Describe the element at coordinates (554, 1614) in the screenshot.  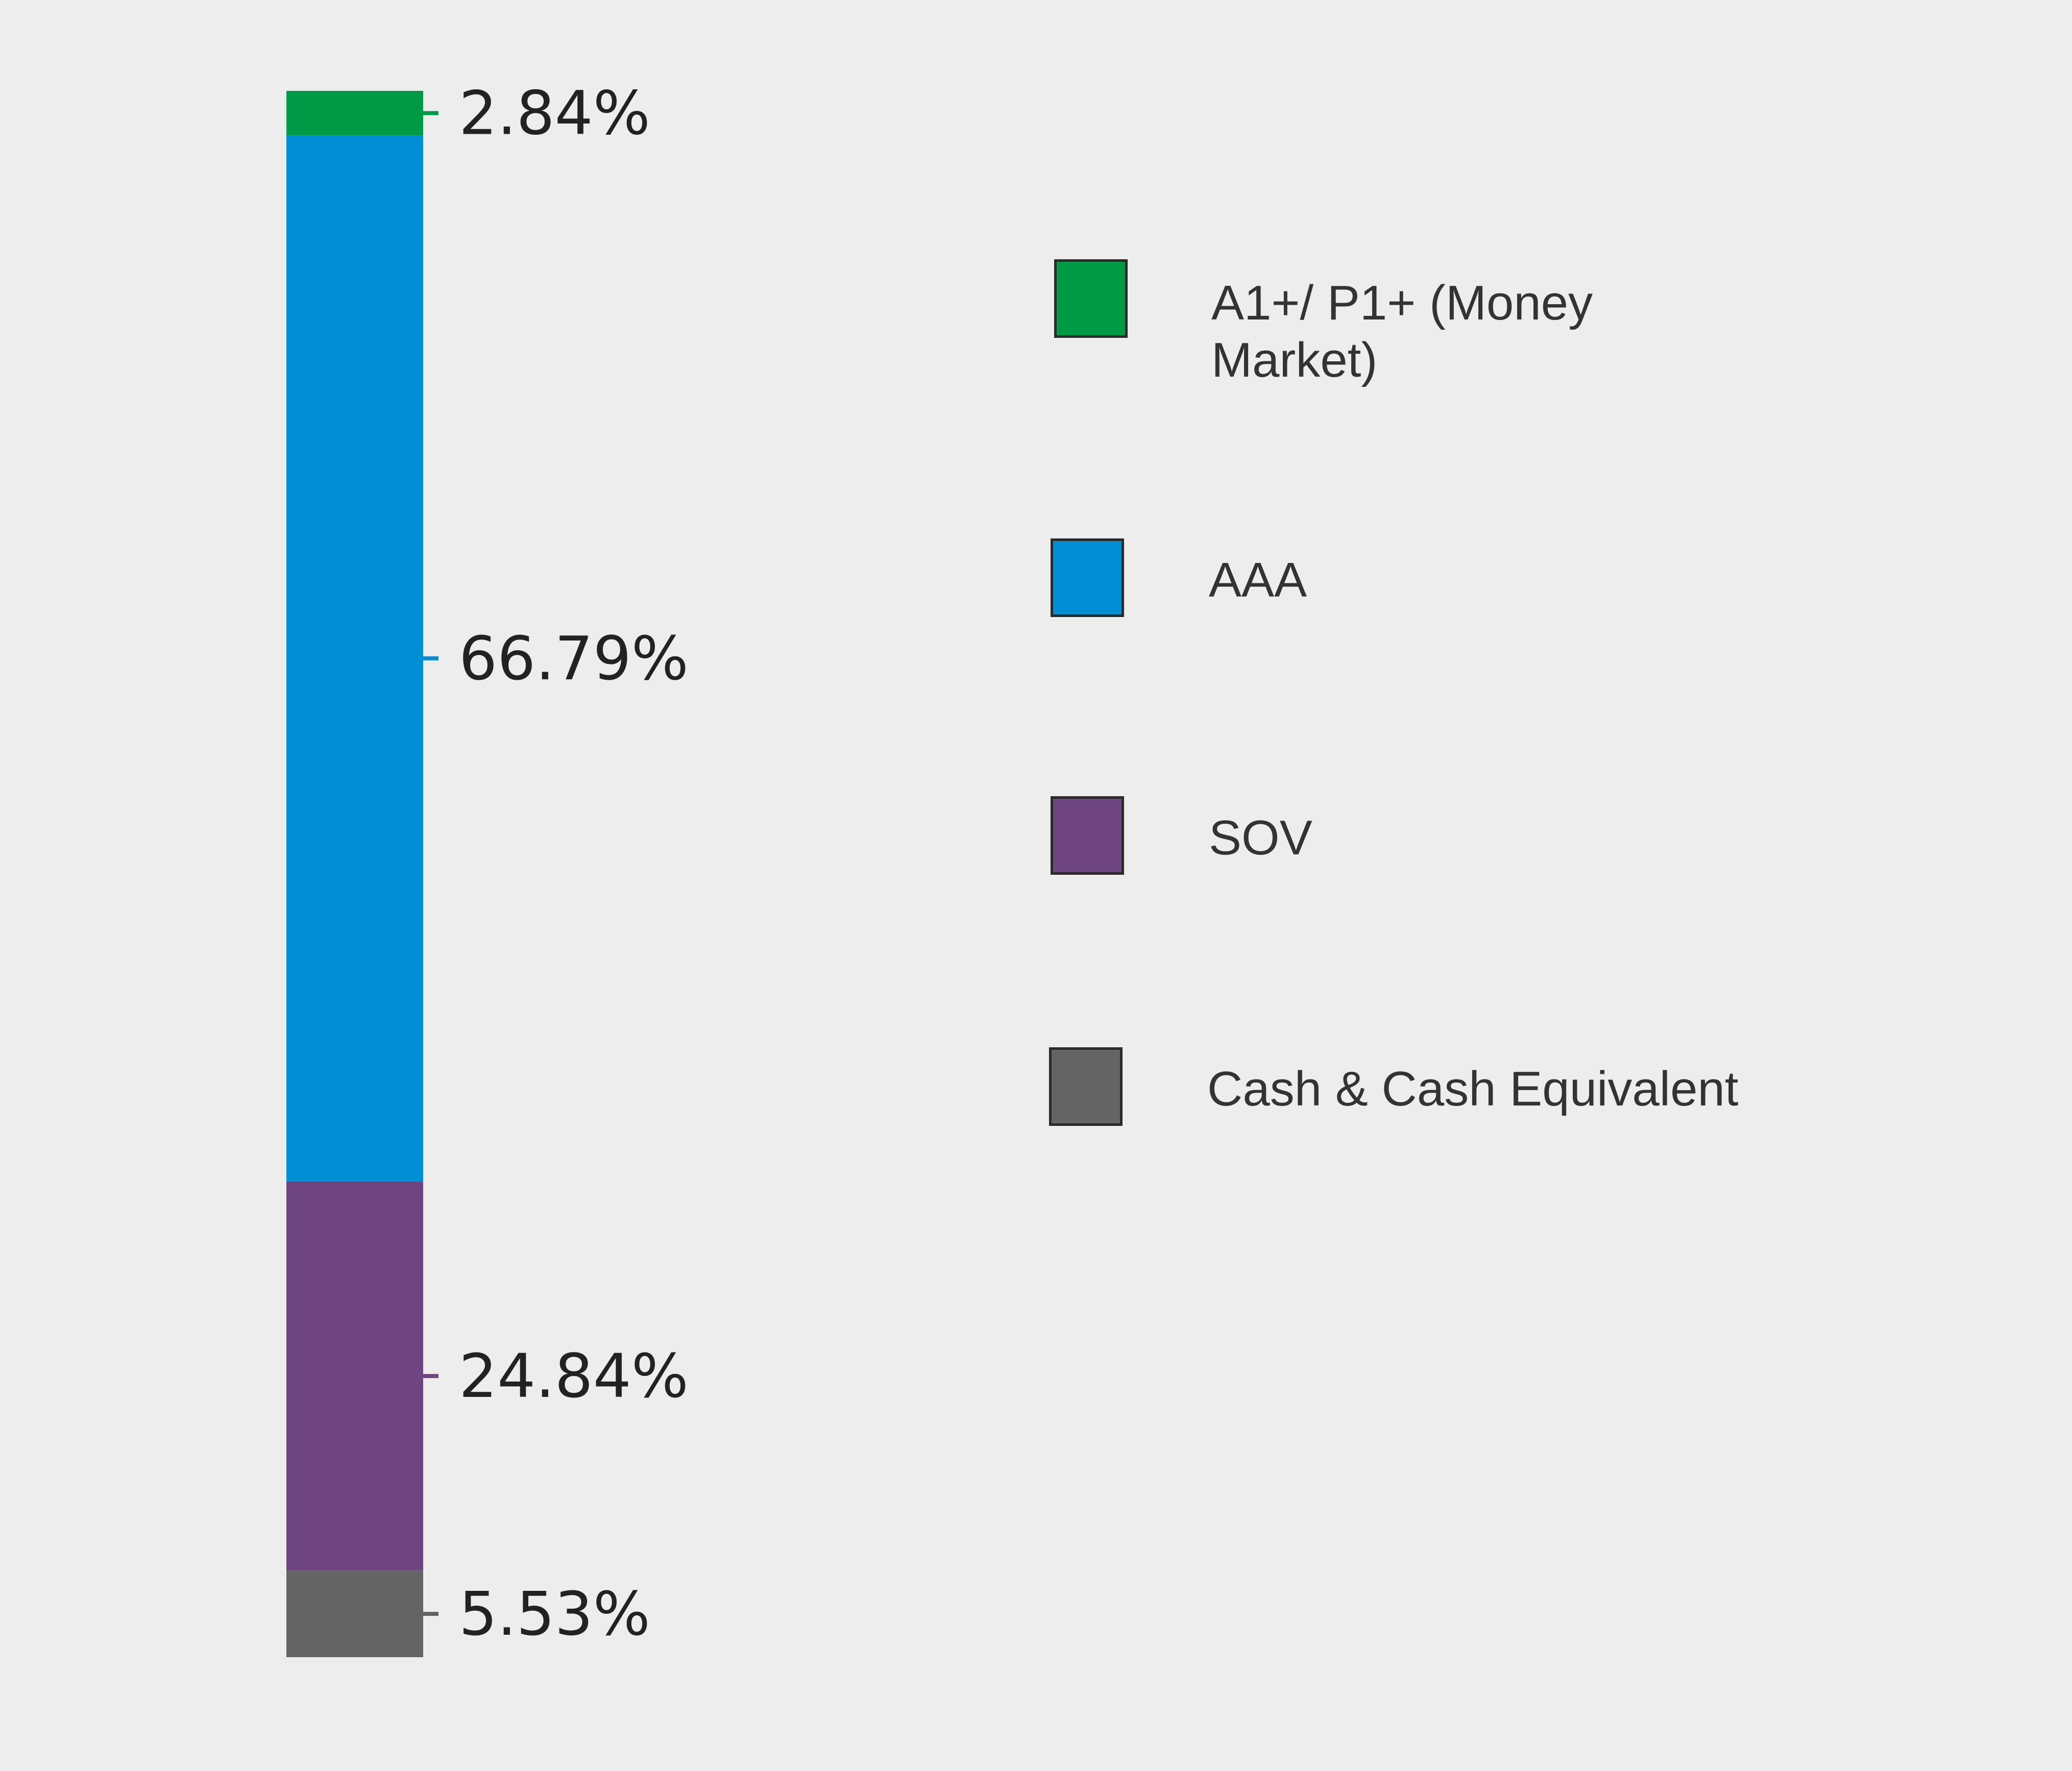
I see `value-label-cash: 5.53%` at that location.